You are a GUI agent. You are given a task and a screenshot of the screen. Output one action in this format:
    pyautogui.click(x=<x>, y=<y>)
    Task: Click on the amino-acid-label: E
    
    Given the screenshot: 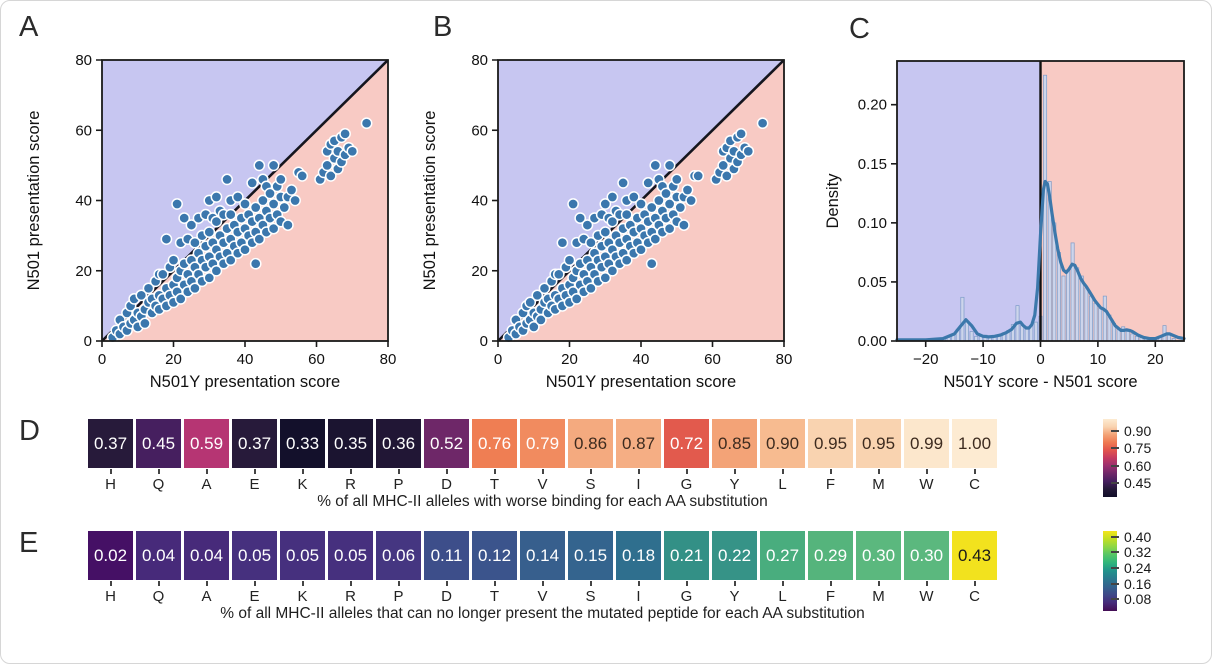 What is the action you would take?
    pyautogui.click(x=254, y=596)
    